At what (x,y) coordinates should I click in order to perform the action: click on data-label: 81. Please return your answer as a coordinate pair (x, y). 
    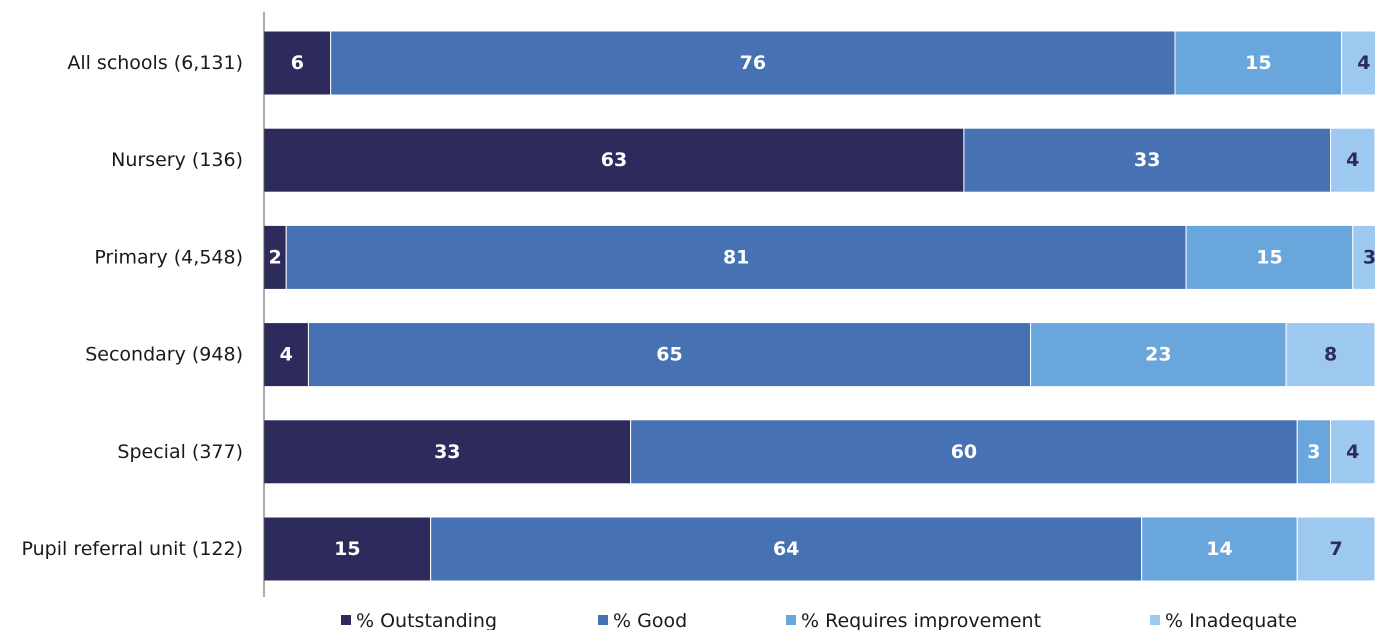
    Looking at the image, I should click on (736, 257).